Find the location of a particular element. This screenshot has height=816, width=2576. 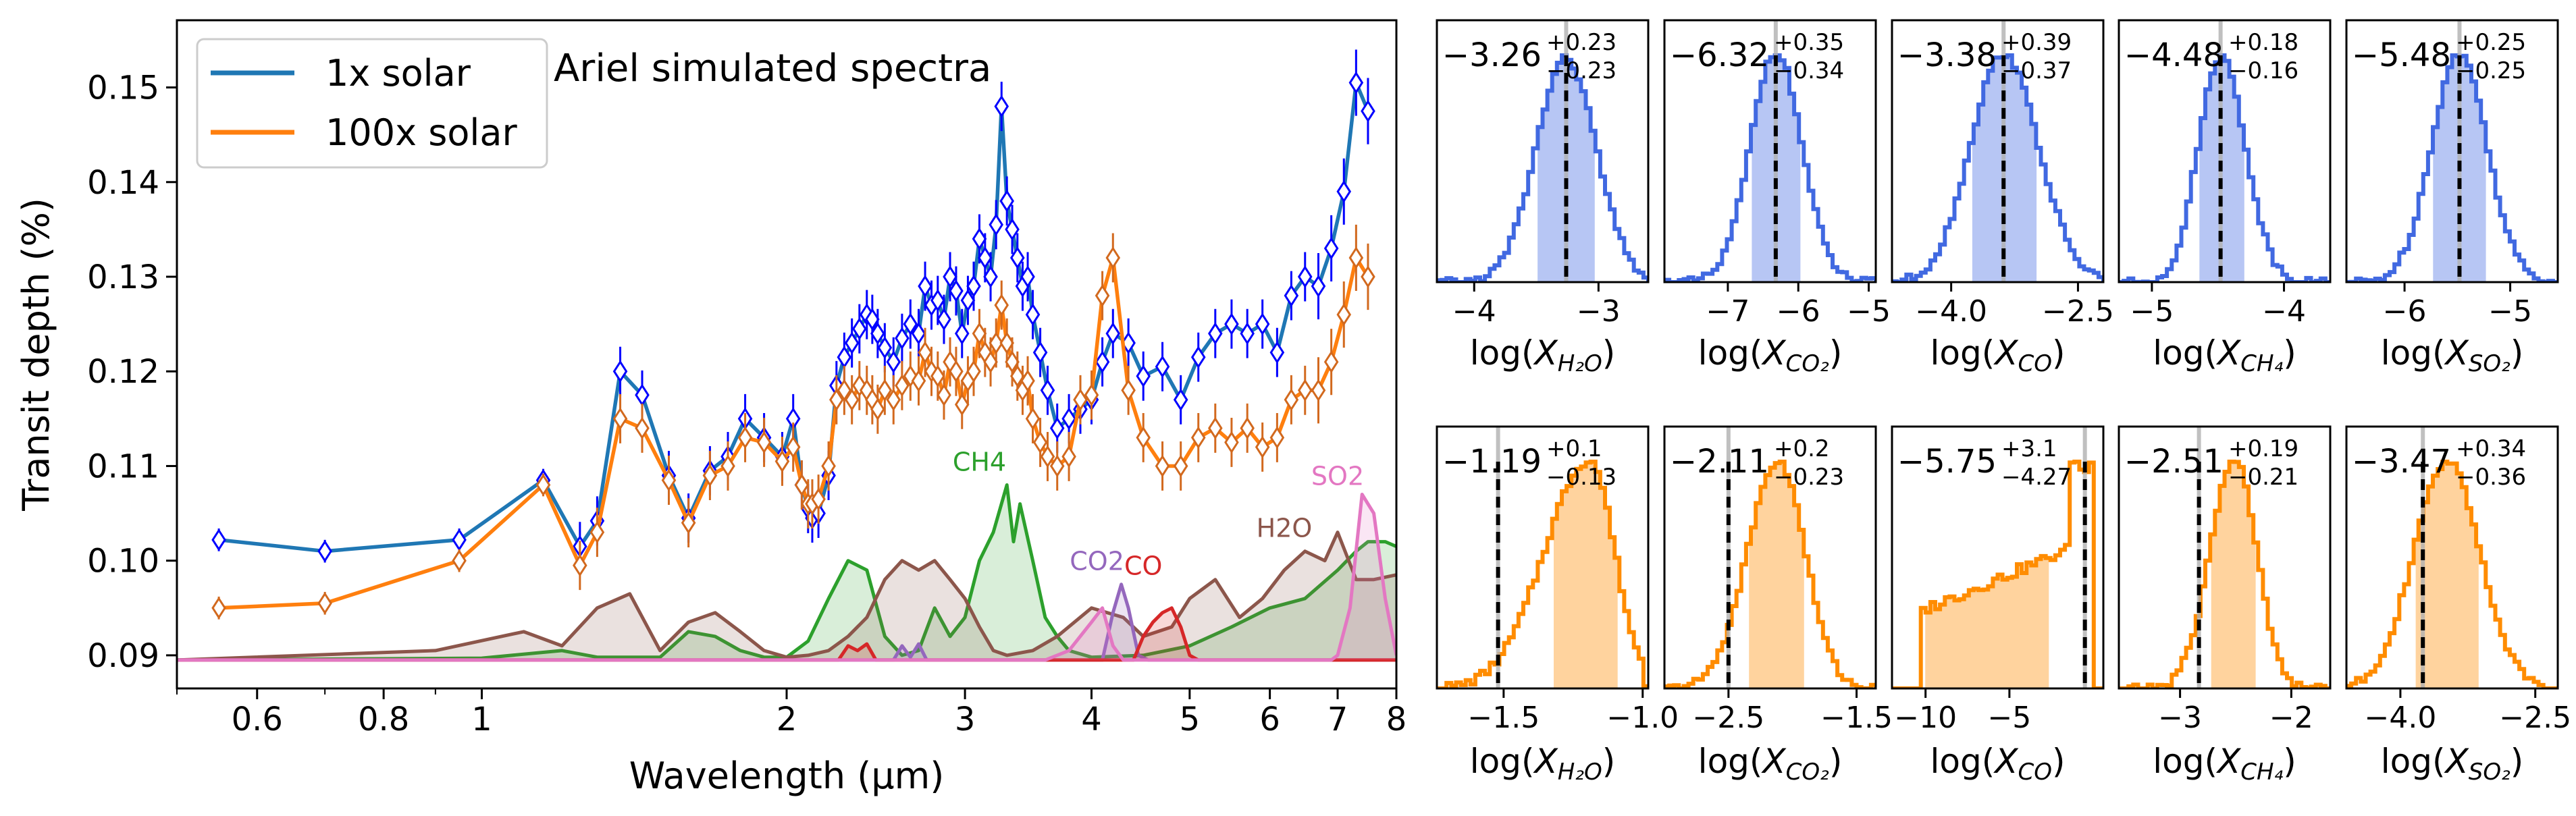

contribution-line-h2o is located at coordinates (786, 597).